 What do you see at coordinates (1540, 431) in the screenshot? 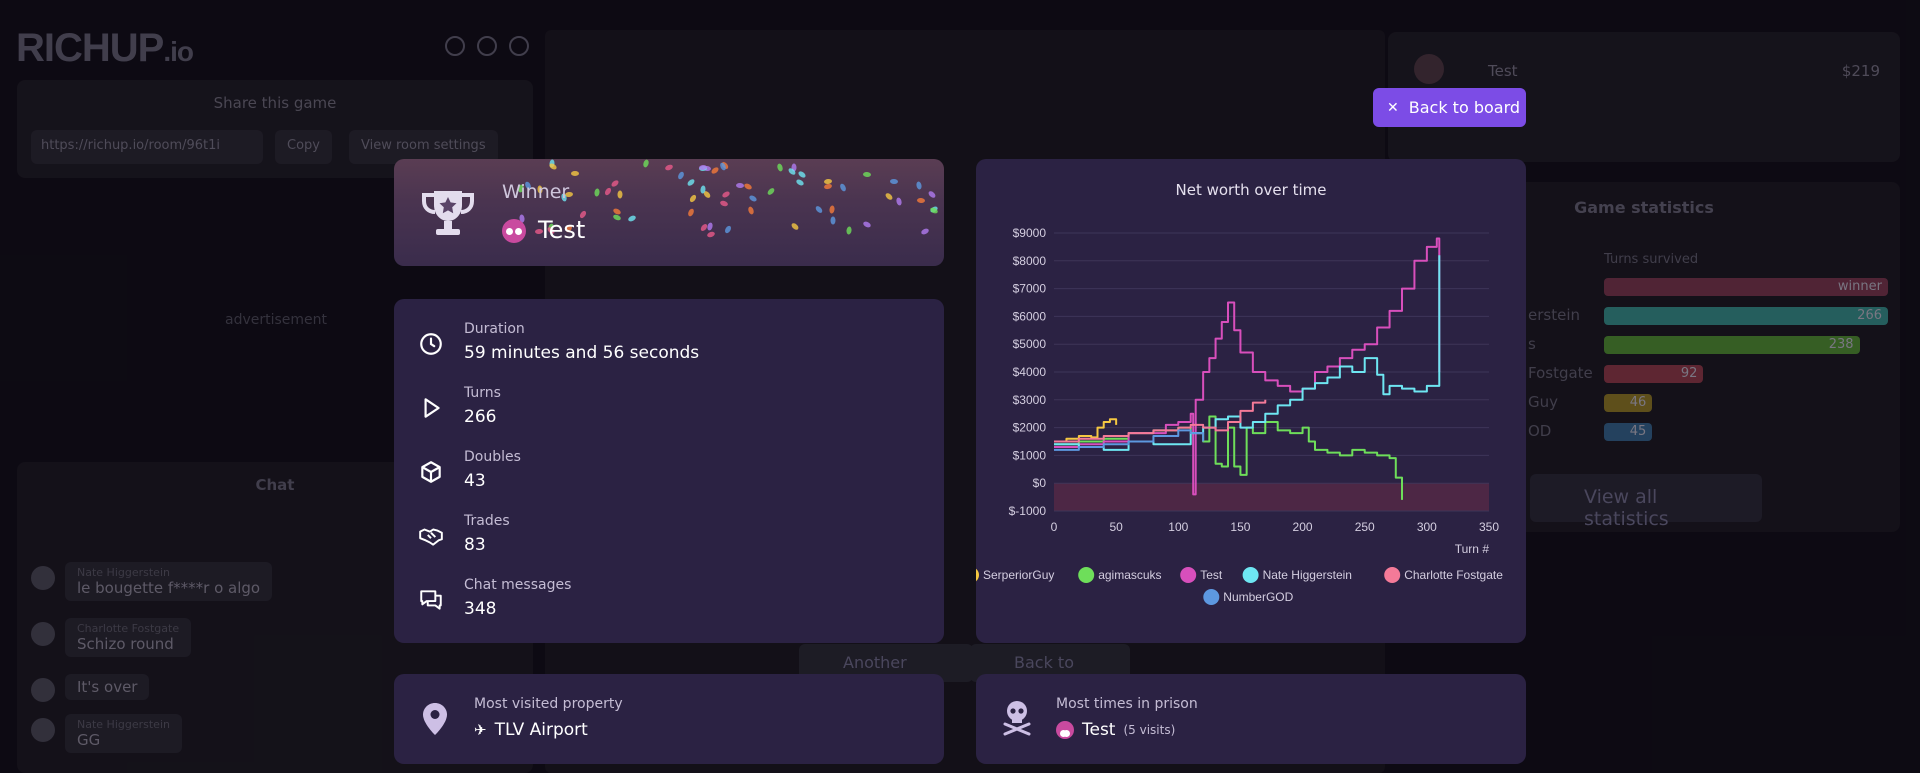
I see `player-label: OD` at bounding box center [1540, 431].